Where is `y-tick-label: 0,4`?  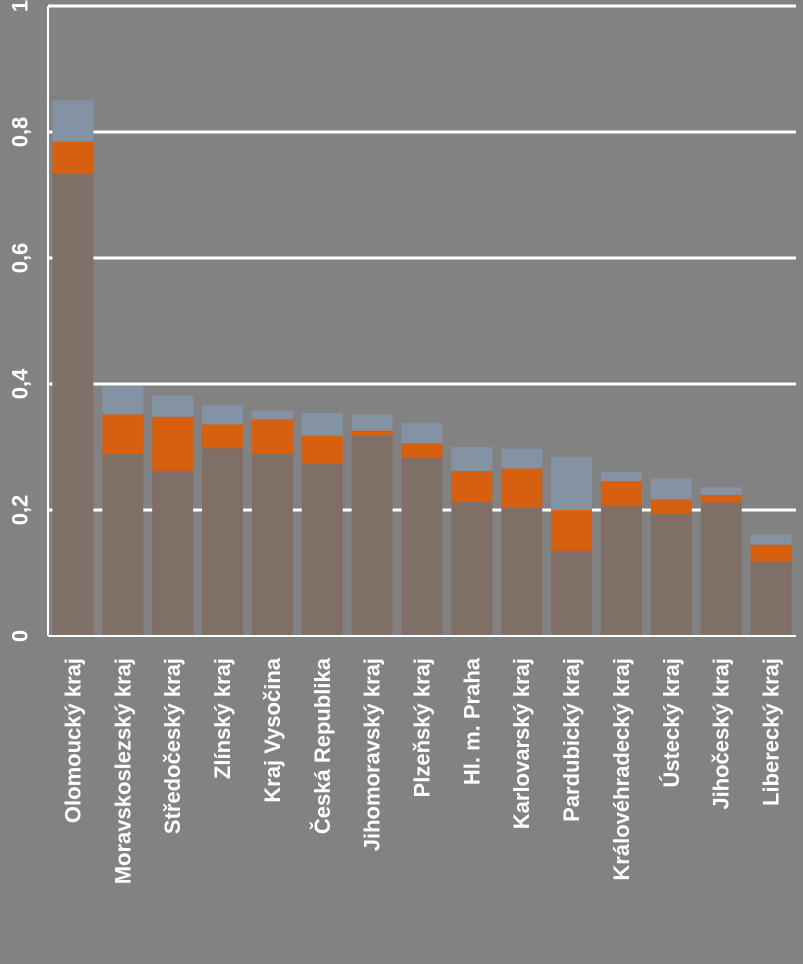
y-tick-label: 0,4 is located at coordinates (20, 383).